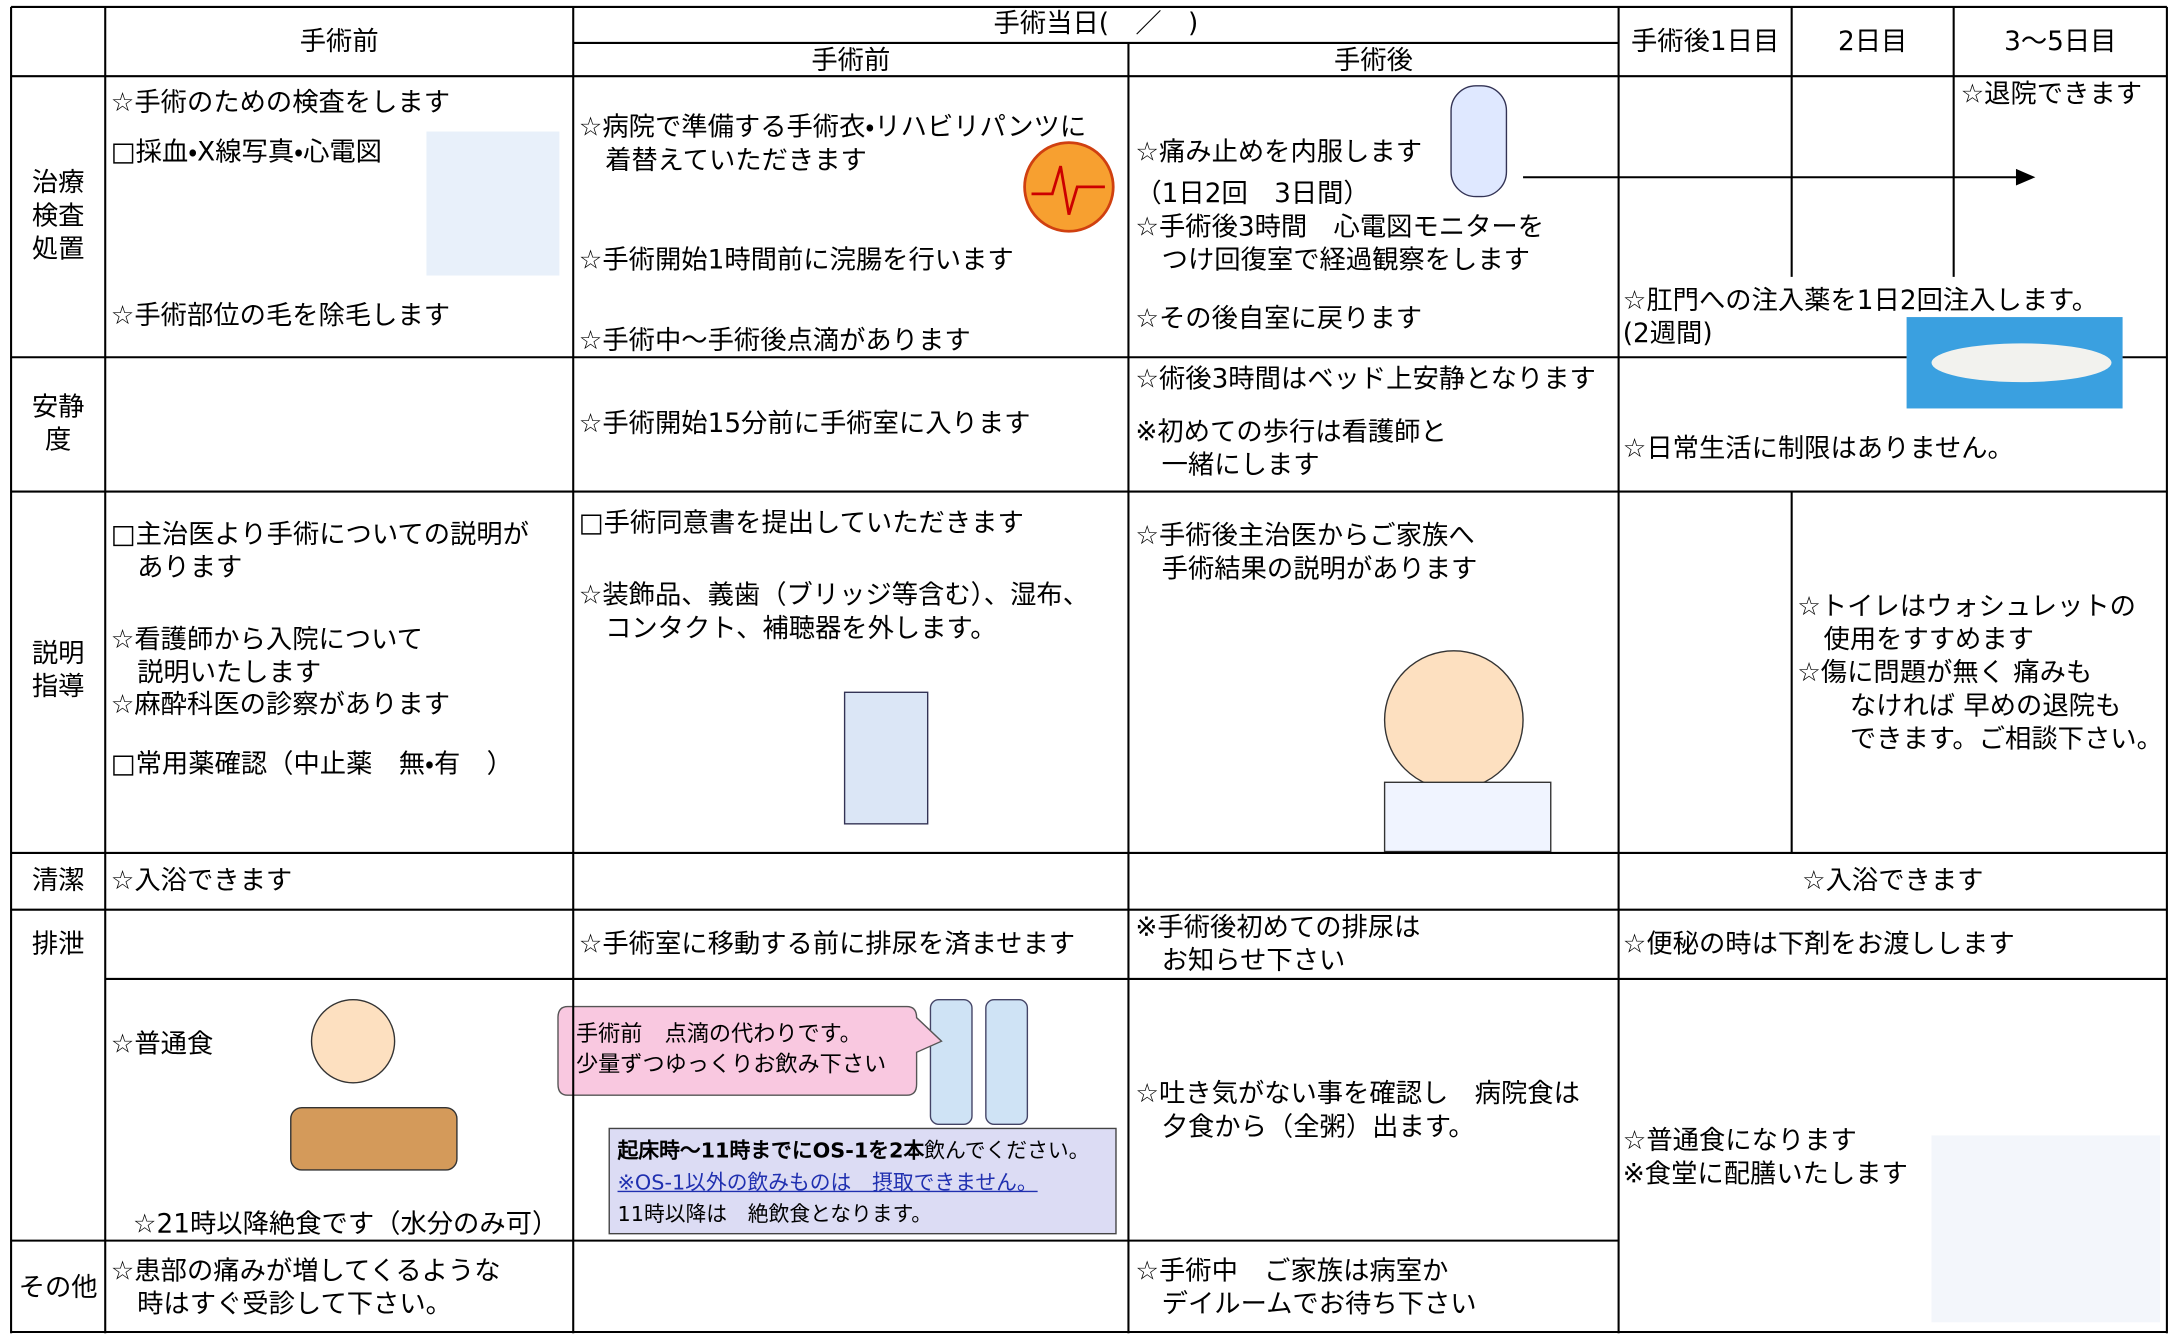 The image size is (2171, 1334). What do you see at coordinates (1980, 706) in the screenshot?
I see `cell-text: ☆傷に問題が無く 痛みも なければ 早めの退院も できます。ご相談下さい。` at bounding box center [1980, 706].